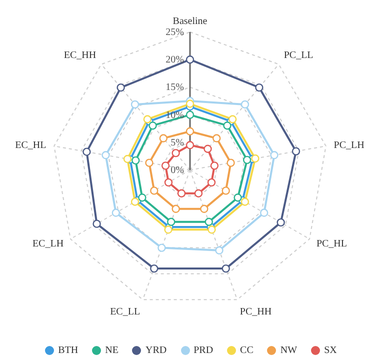 The height and width of the screenshot is (364, 382). Describe the element at coordinates (48, 244) in the screenshot. I see `spoke-label: EC_LH` at that location.